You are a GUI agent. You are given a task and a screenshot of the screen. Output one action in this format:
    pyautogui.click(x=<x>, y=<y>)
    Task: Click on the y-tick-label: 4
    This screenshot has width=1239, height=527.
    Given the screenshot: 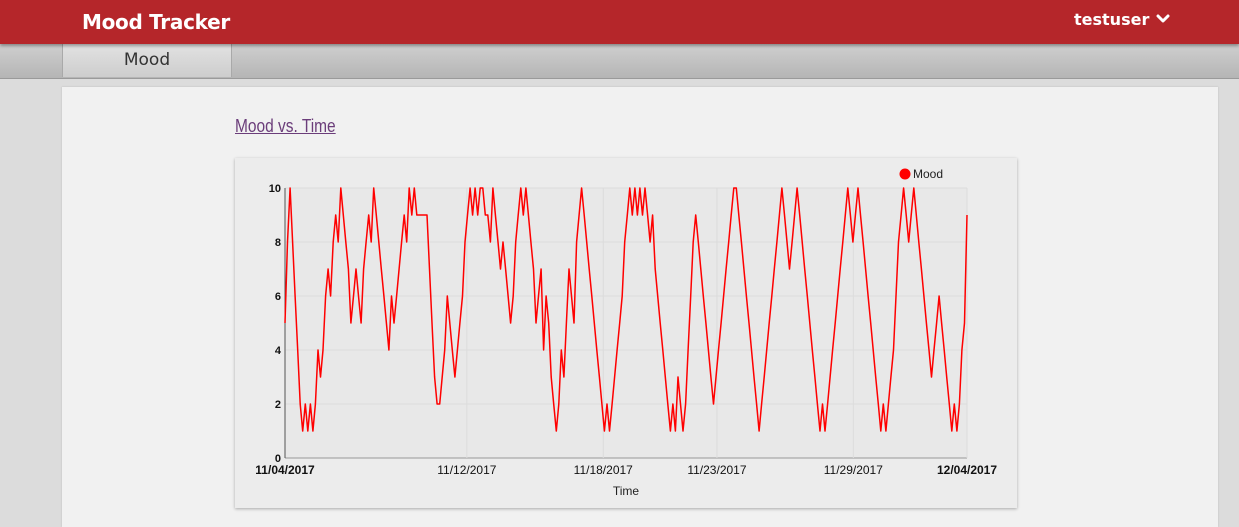 What is the action you would take?
    pyautogui.click(x=278, y=351)
    